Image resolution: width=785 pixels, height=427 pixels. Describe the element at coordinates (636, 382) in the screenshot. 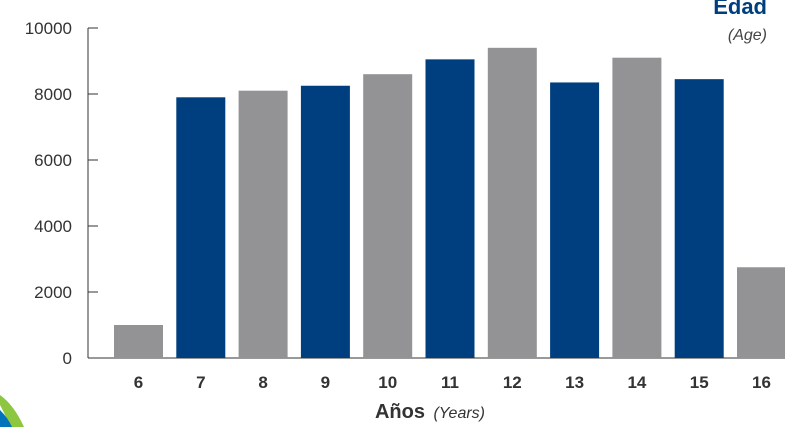

I see `x-tick-label: 14` at that location.